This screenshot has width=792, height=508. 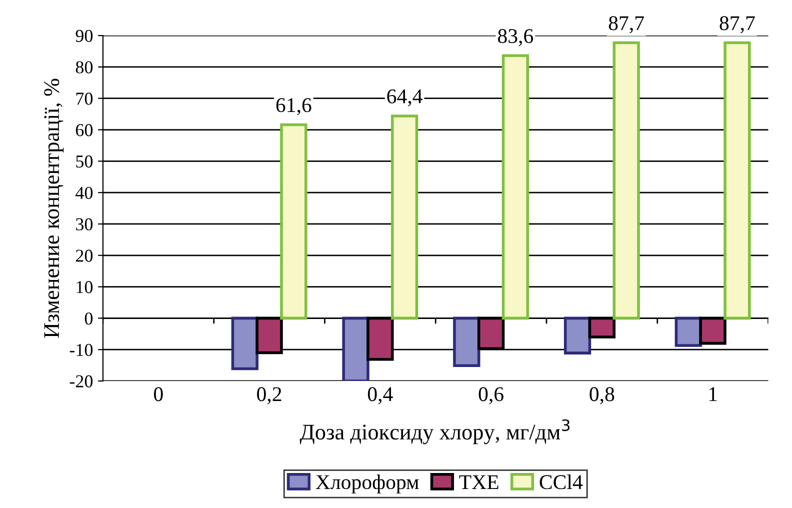 What do you see at coordinates (84, 287) in the screenshot?
I see `y-tick-label: 10` at bounding box center [84, 287].